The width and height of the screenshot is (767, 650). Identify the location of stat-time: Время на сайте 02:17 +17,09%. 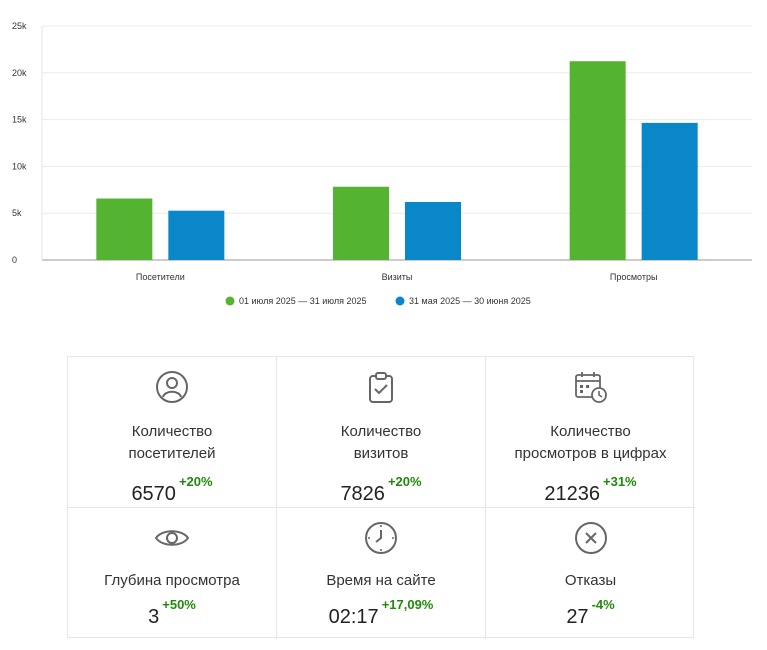
(381, 573).